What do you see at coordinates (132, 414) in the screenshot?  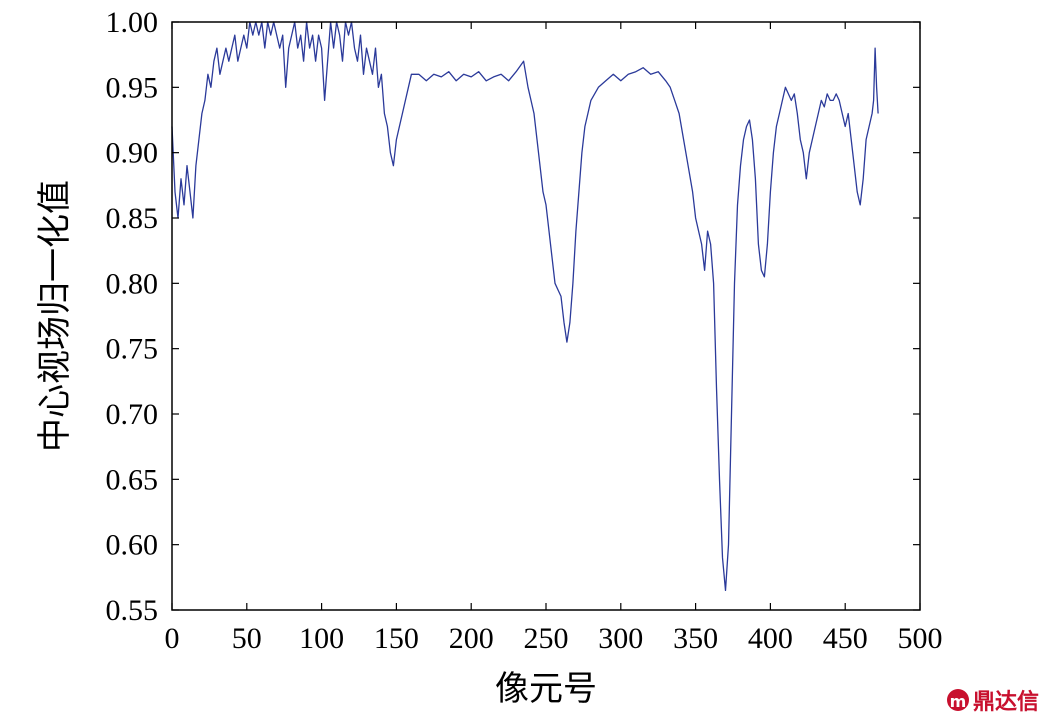 I see `y-tick-label: 0.70` at bounding box center [132, 414].